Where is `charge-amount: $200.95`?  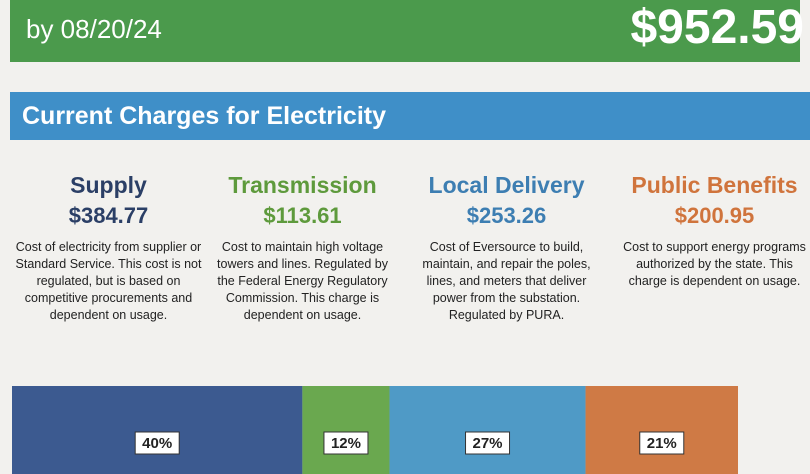
charge-amount: $200.95 is located at coordinates (714, 215).